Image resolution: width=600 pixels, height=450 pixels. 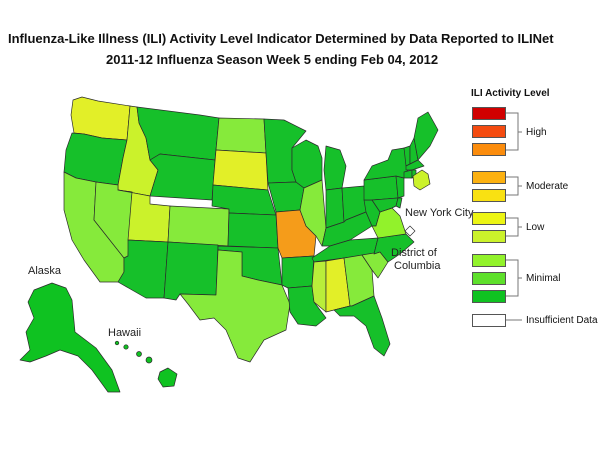 What do you see at coordinates (514, 186) in the screenshot?
I see `bracket-moderate` at bounding box center [514, 186].